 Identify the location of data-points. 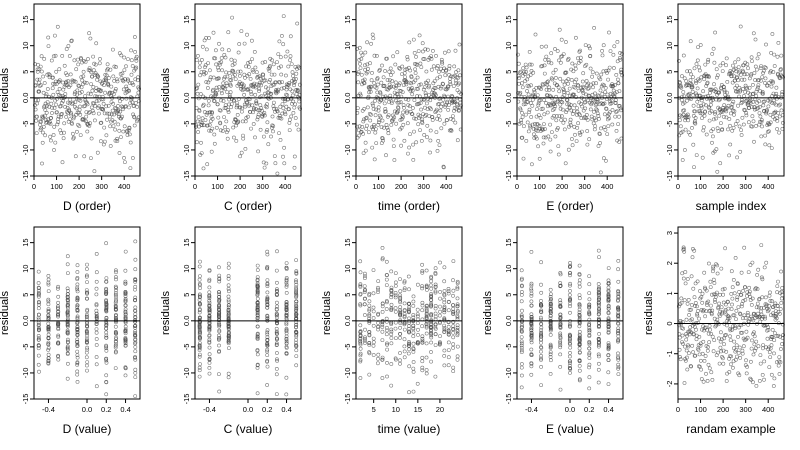
(570, 320).